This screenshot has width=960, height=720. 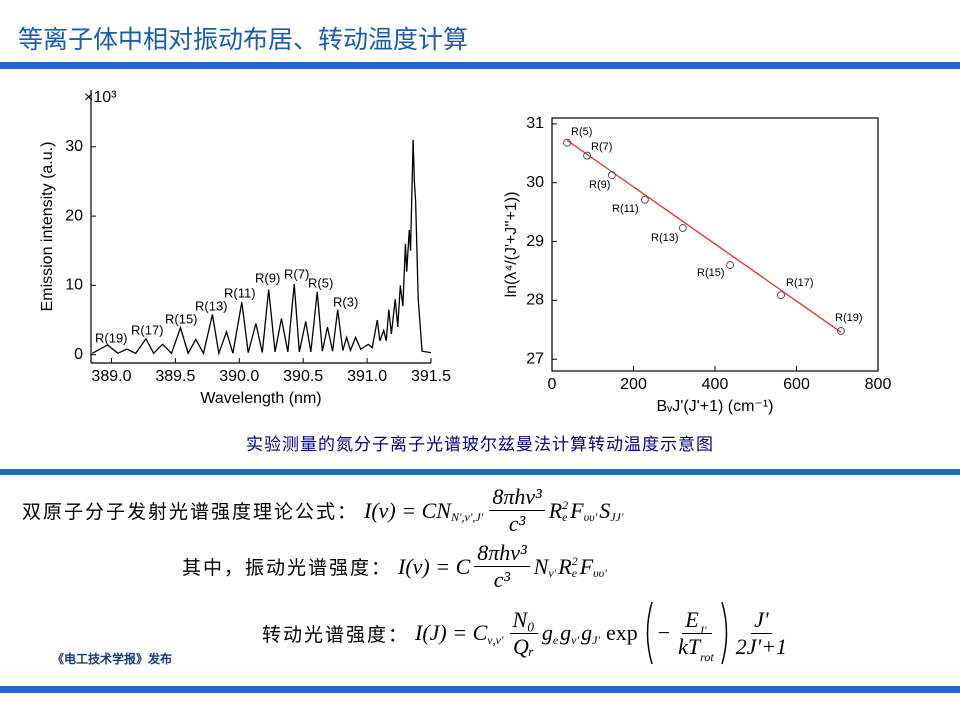 What do you see at coordinates (303, 376) in the screenshot?
I see `x-tick-label: 390.5` at bounding box center [303, 376].